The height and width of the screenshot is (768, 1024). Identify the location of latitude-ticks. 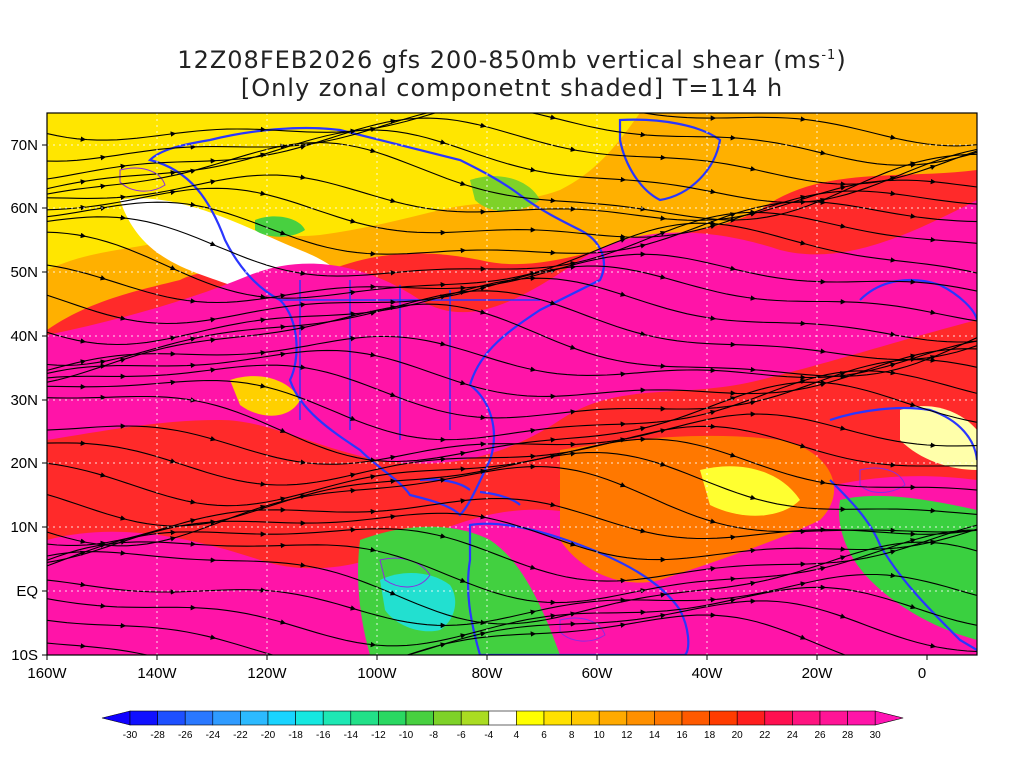
(44, 400).